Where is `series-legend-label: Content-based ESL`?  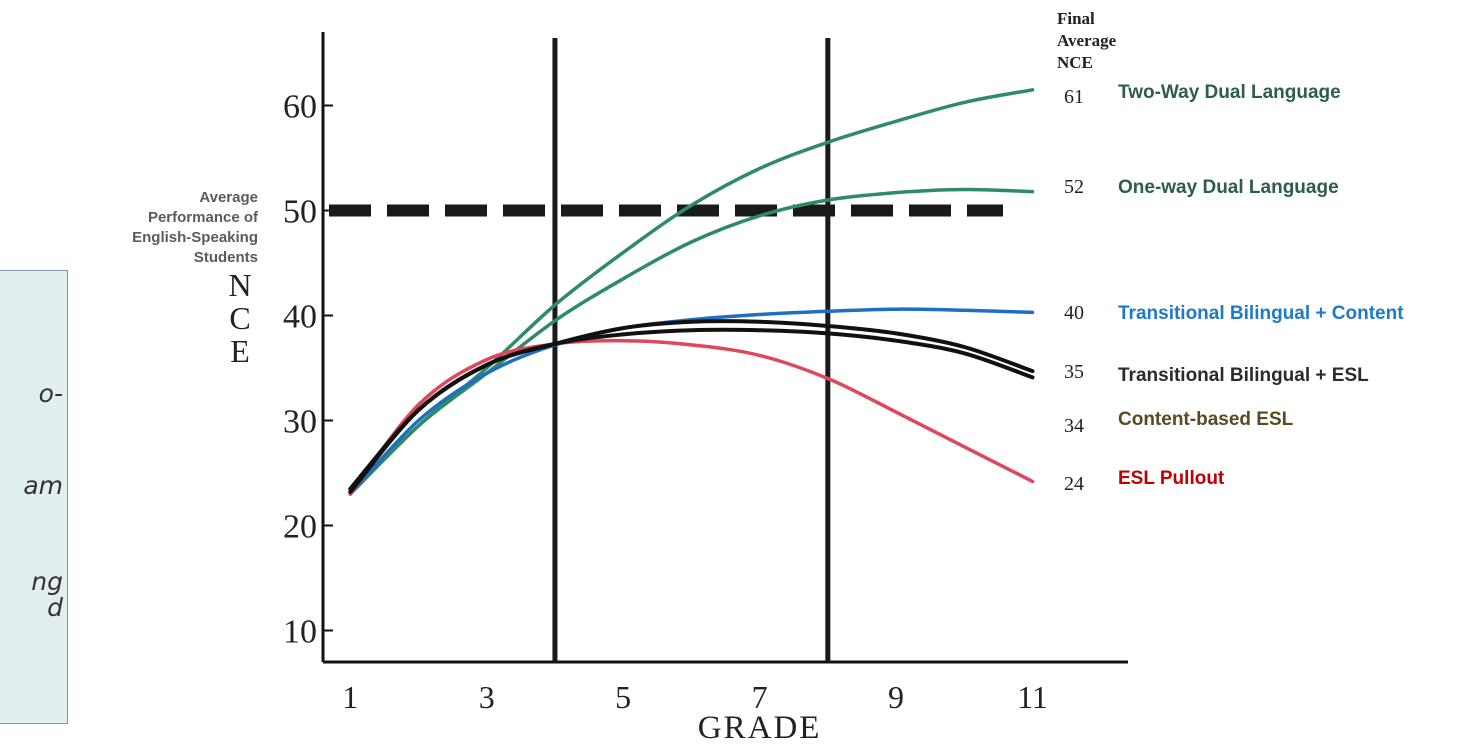 series-legend-label: Content-based ESL is located at coordinates (1206, 419).